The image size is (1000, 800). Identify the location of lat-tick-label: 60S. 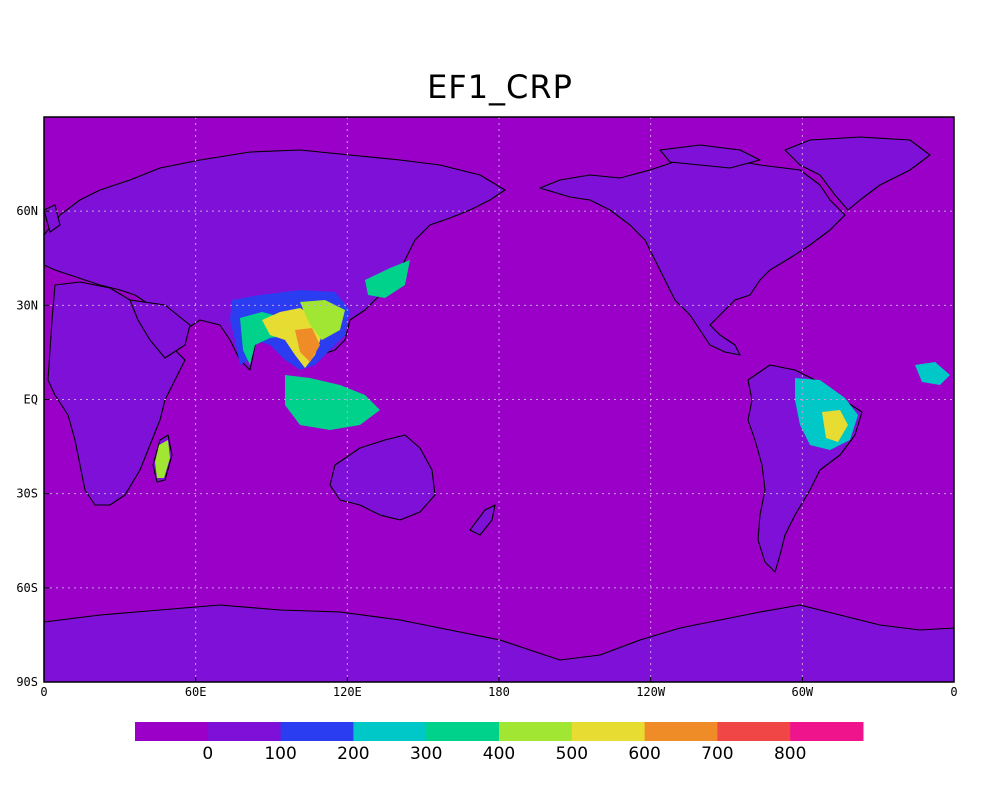
(27, 588).